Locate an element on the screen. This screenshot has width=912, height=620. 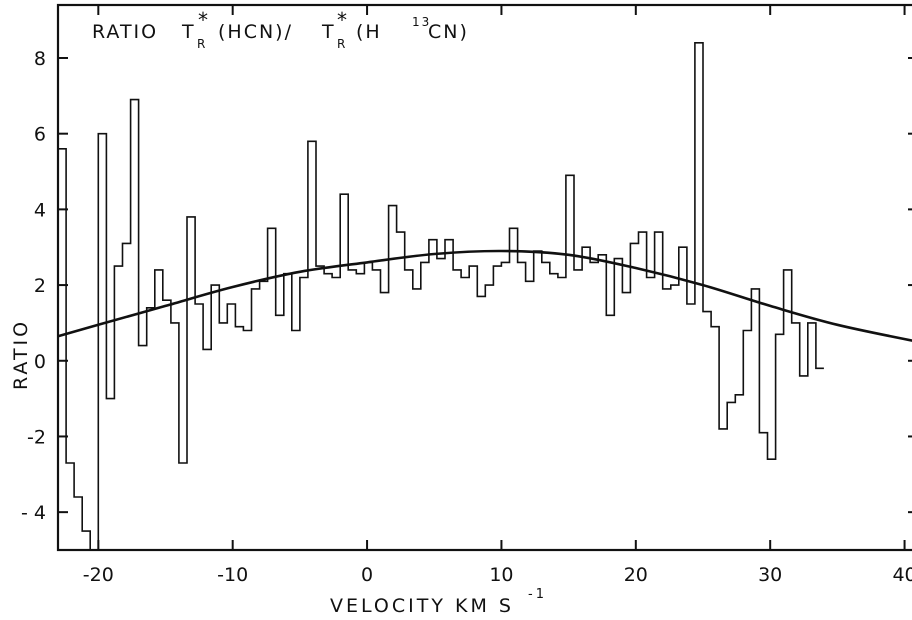
y-tick-label: 6 is located at coordinates (40, 135).